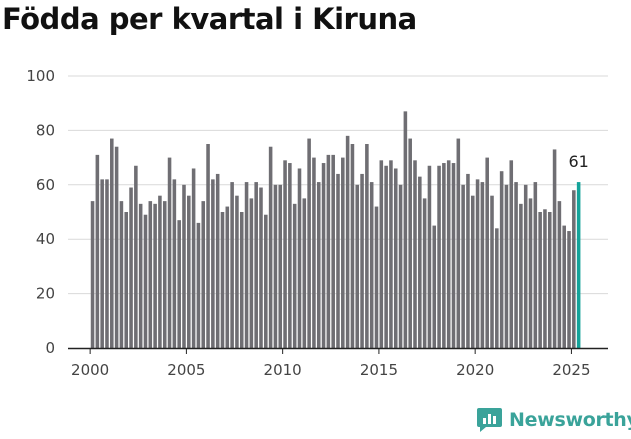  Describe the element at coordinates (578, 265) in the screenshot. I see `bar-latest` at that location.